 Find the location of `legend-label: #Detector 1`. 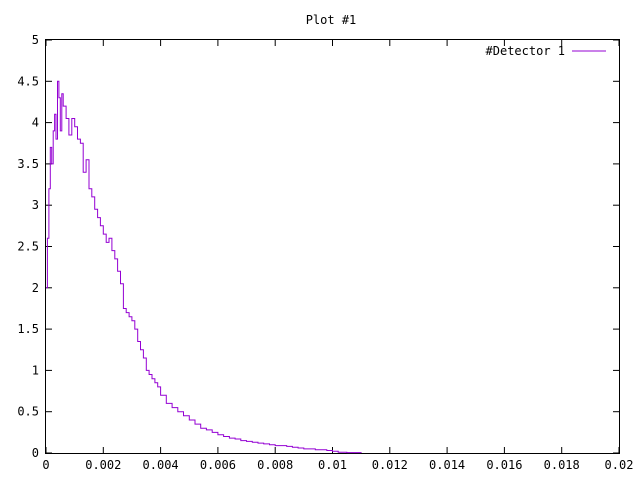

legend-label: #Detector 1 is located at coordinates (525, 51).